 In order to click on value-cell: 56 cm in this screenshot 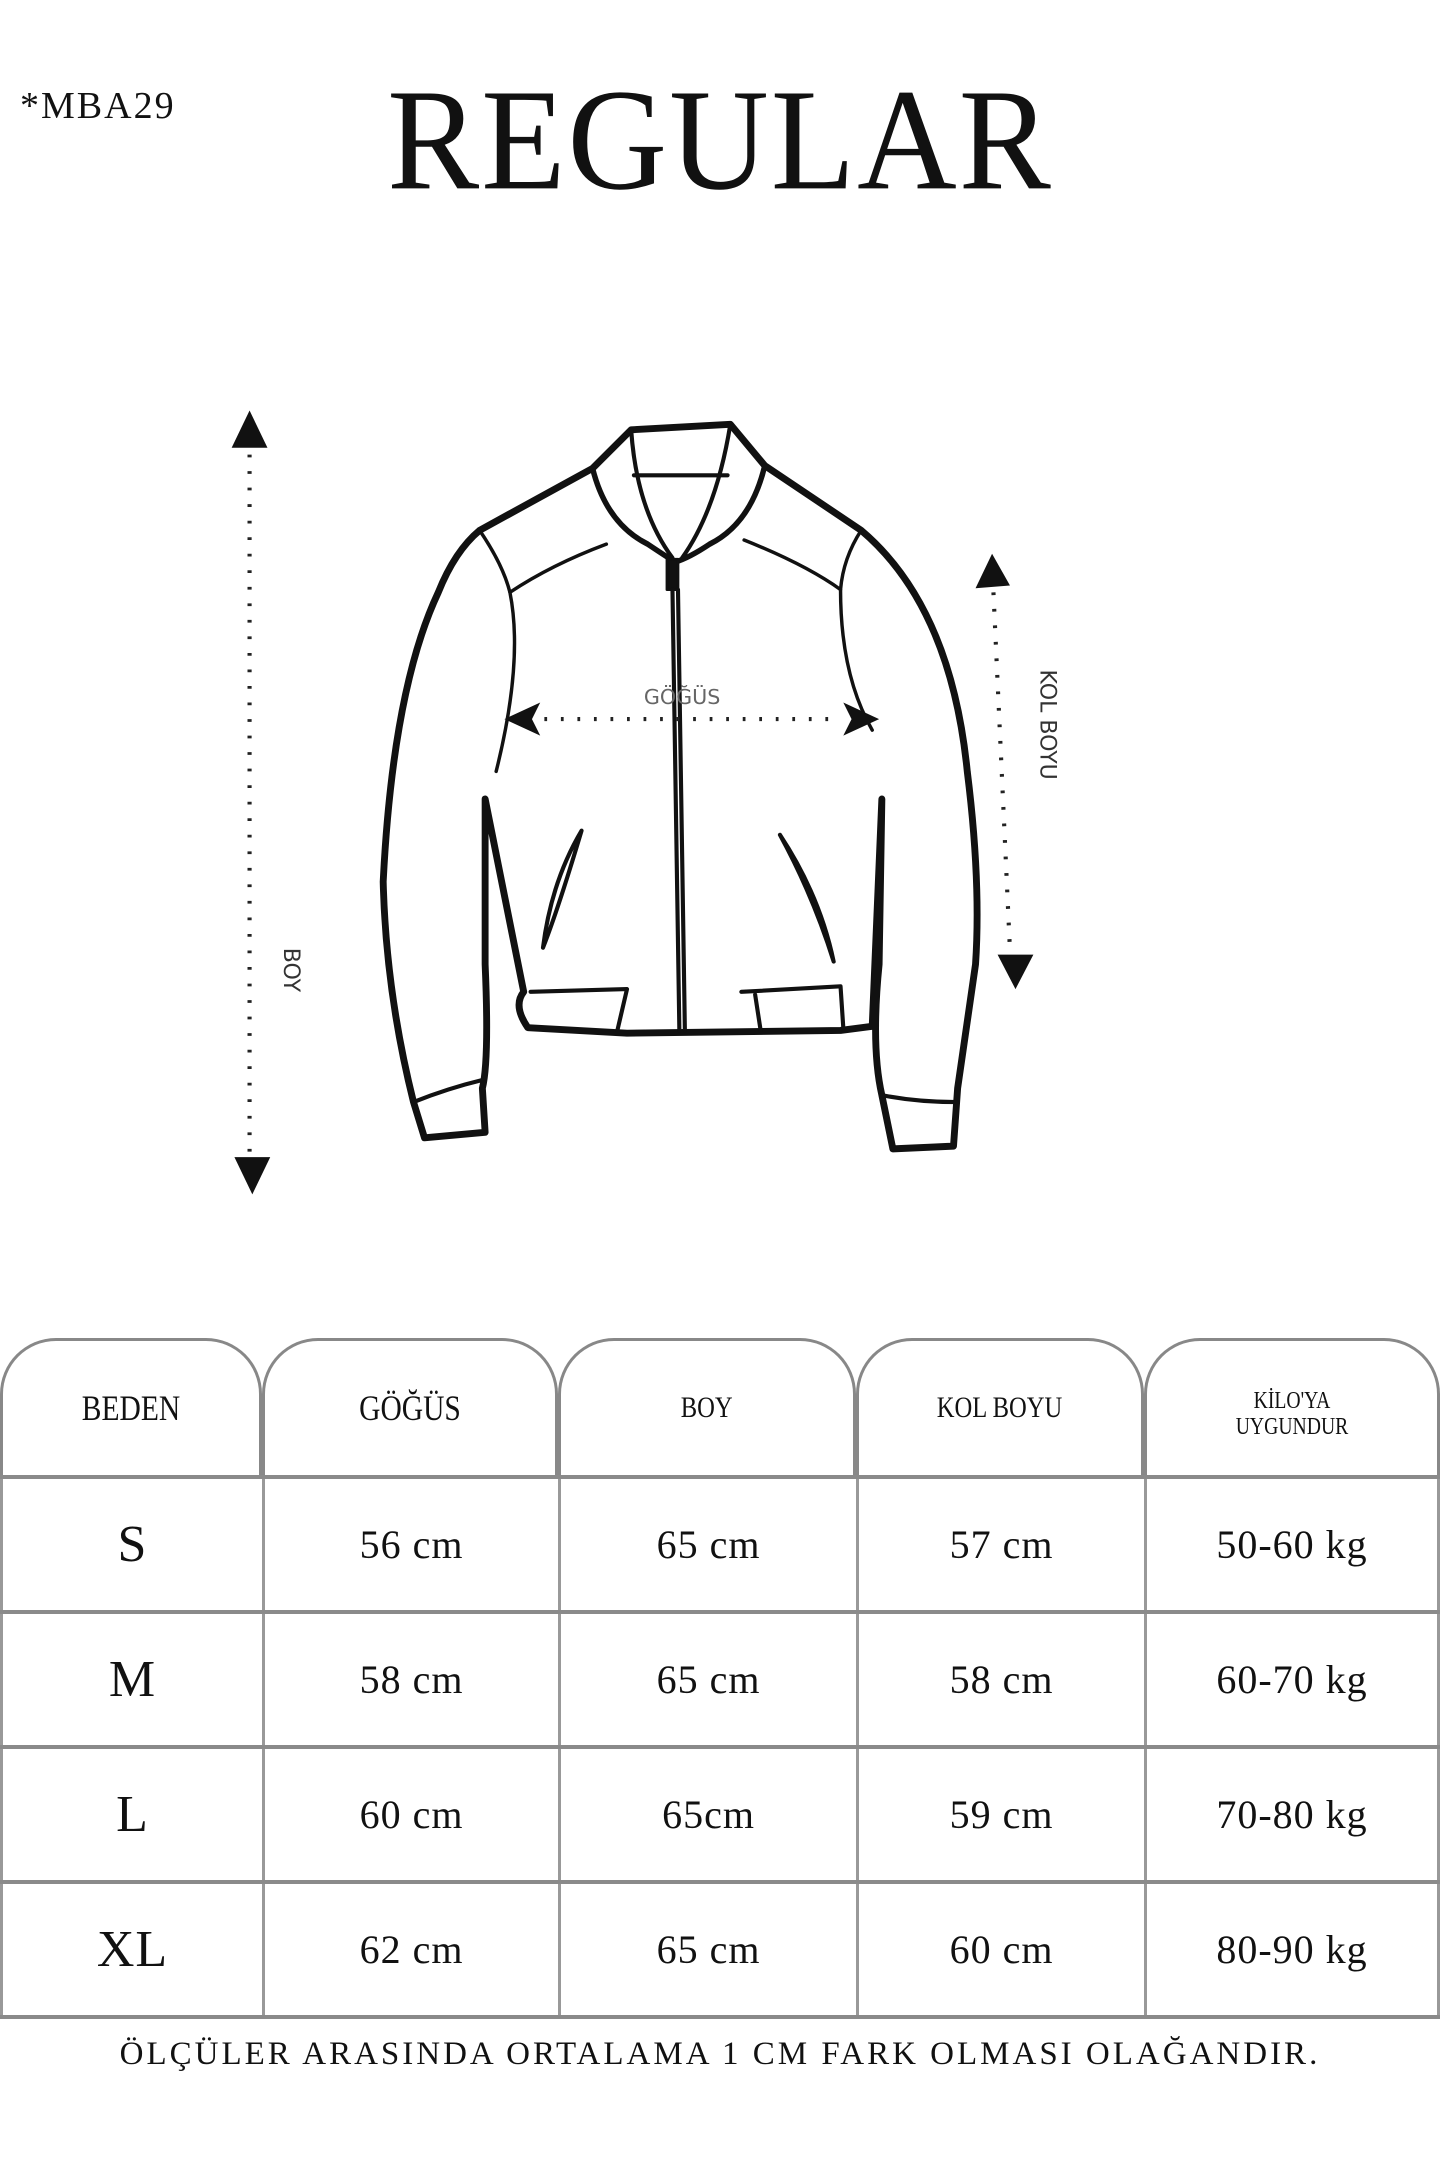, I will do `click(410, 1544)`.